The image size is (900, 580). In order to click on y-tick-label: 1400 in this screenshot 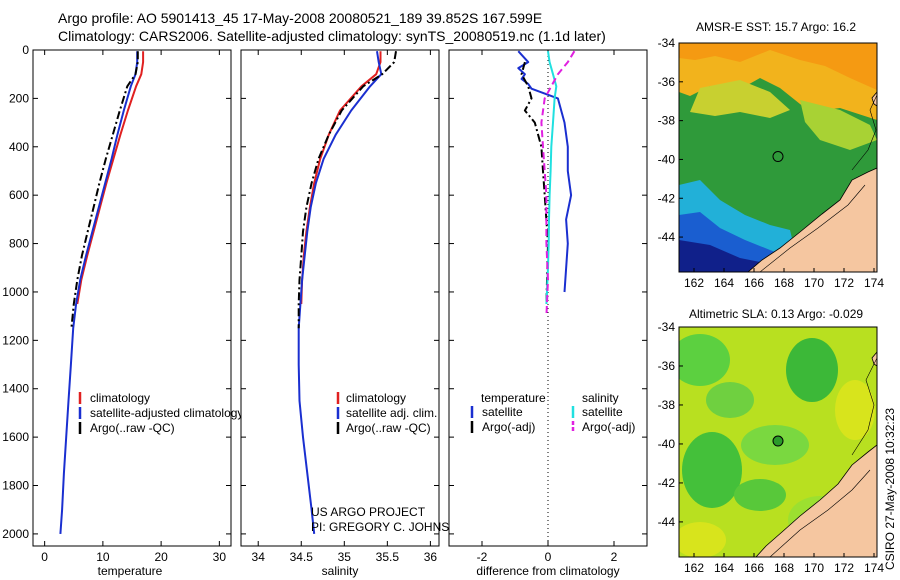, I will do `click(15, 389)`.